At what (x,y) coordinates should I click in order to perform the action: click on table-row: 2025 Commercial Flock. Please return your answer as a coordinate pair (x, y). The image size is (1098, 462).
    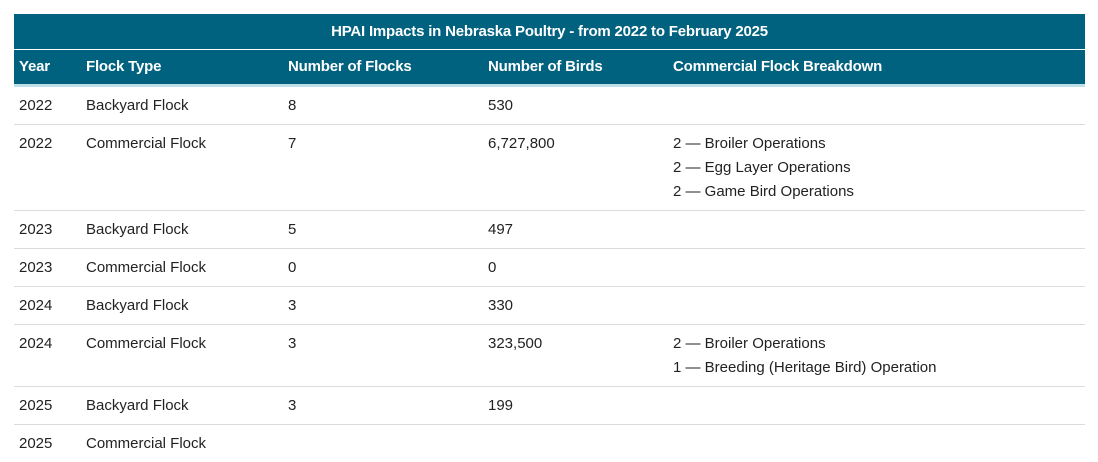
    Looking at the image, I should click on (549, 443).